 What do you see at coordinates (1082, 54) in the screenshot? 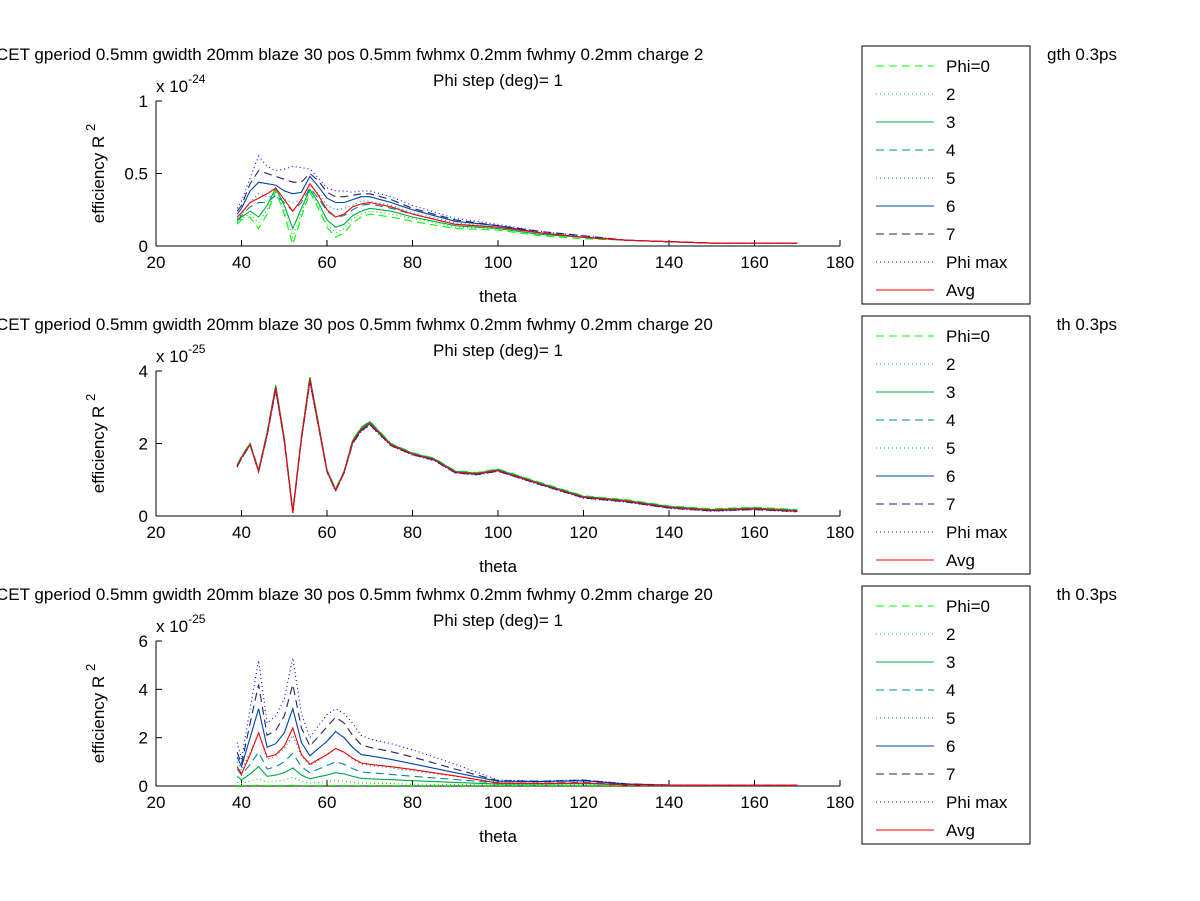
I see `chart-title-tail: gth 0.3ps` at bounding box center [1082, 54].